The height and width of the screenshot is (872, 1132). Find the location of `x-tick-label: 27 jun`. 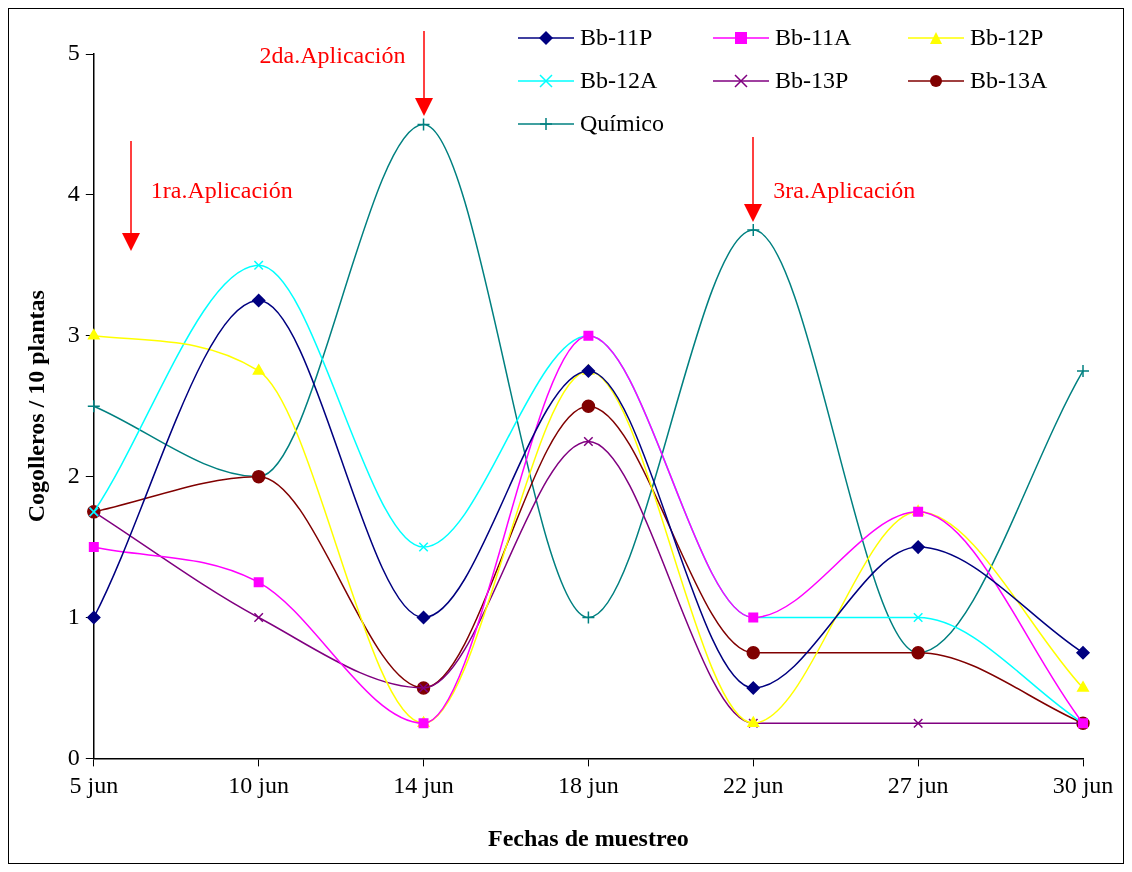

x-tick-label: 27 jun is located at coordinates (918, 785).